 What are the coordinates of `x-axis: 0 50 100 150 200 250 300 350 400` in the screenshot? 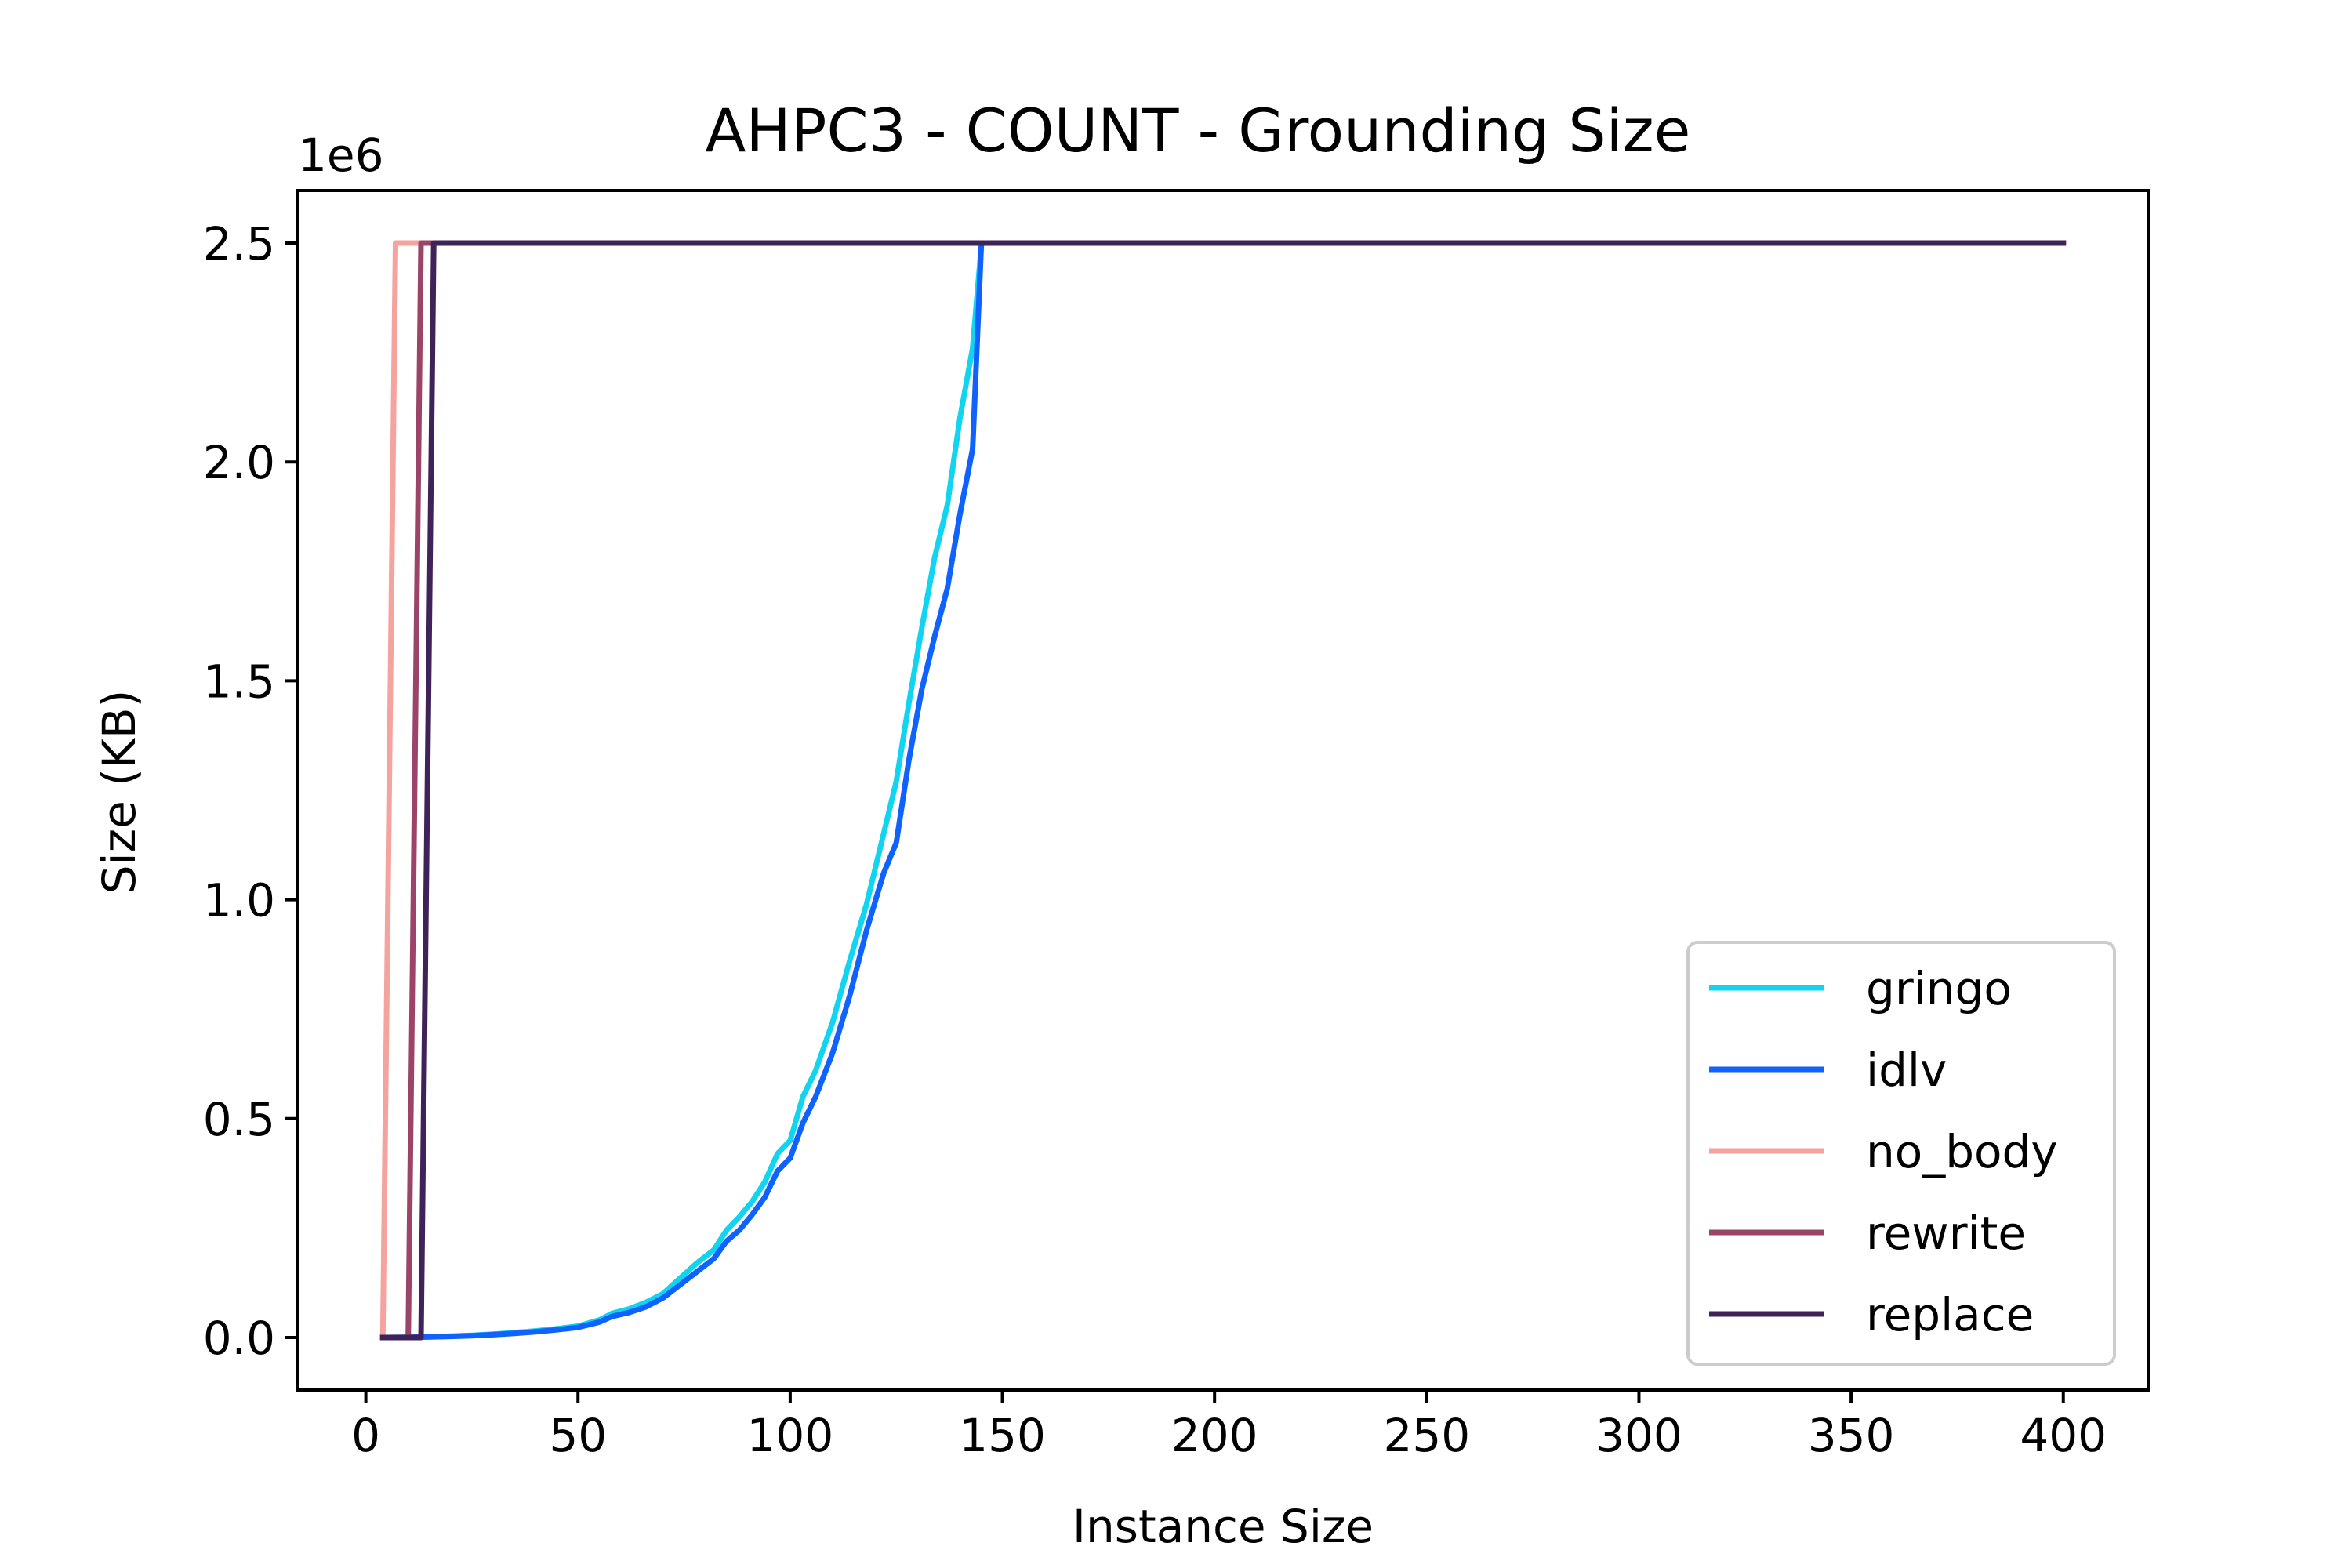 It's located at (1229, 1426).